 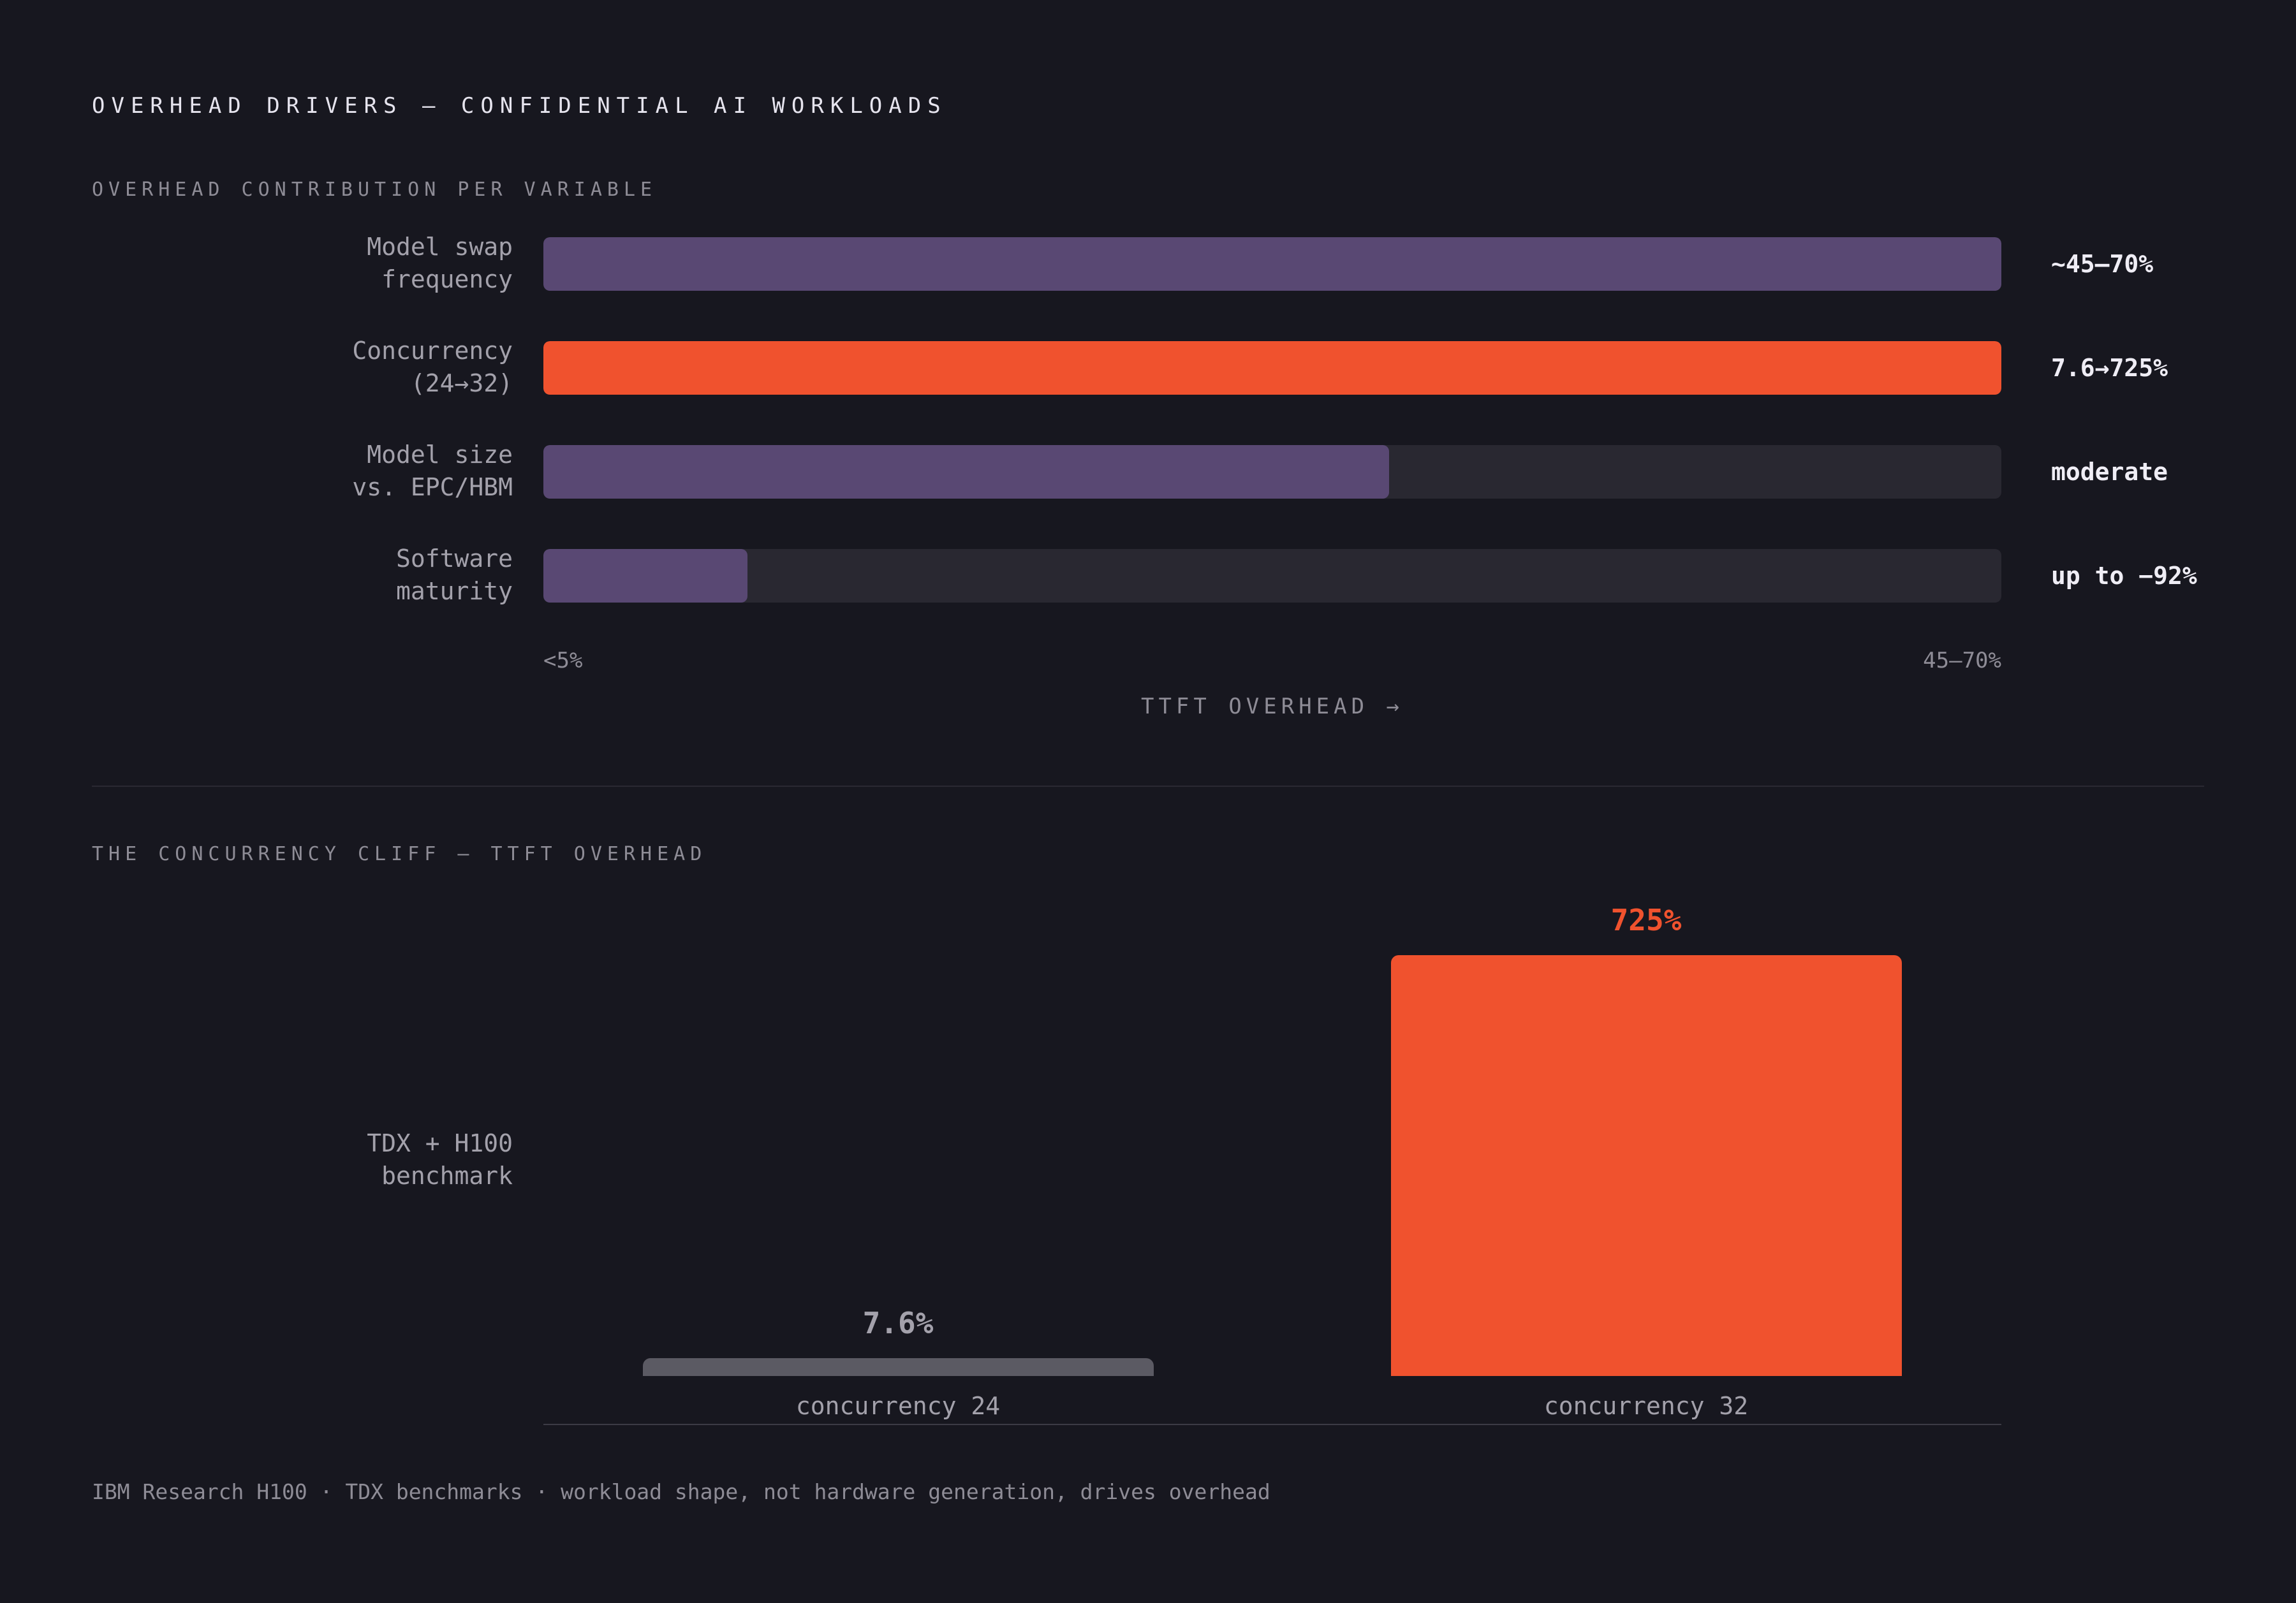 I want to click on x-tick-label-min: <5%, so click(x=563, y=660).